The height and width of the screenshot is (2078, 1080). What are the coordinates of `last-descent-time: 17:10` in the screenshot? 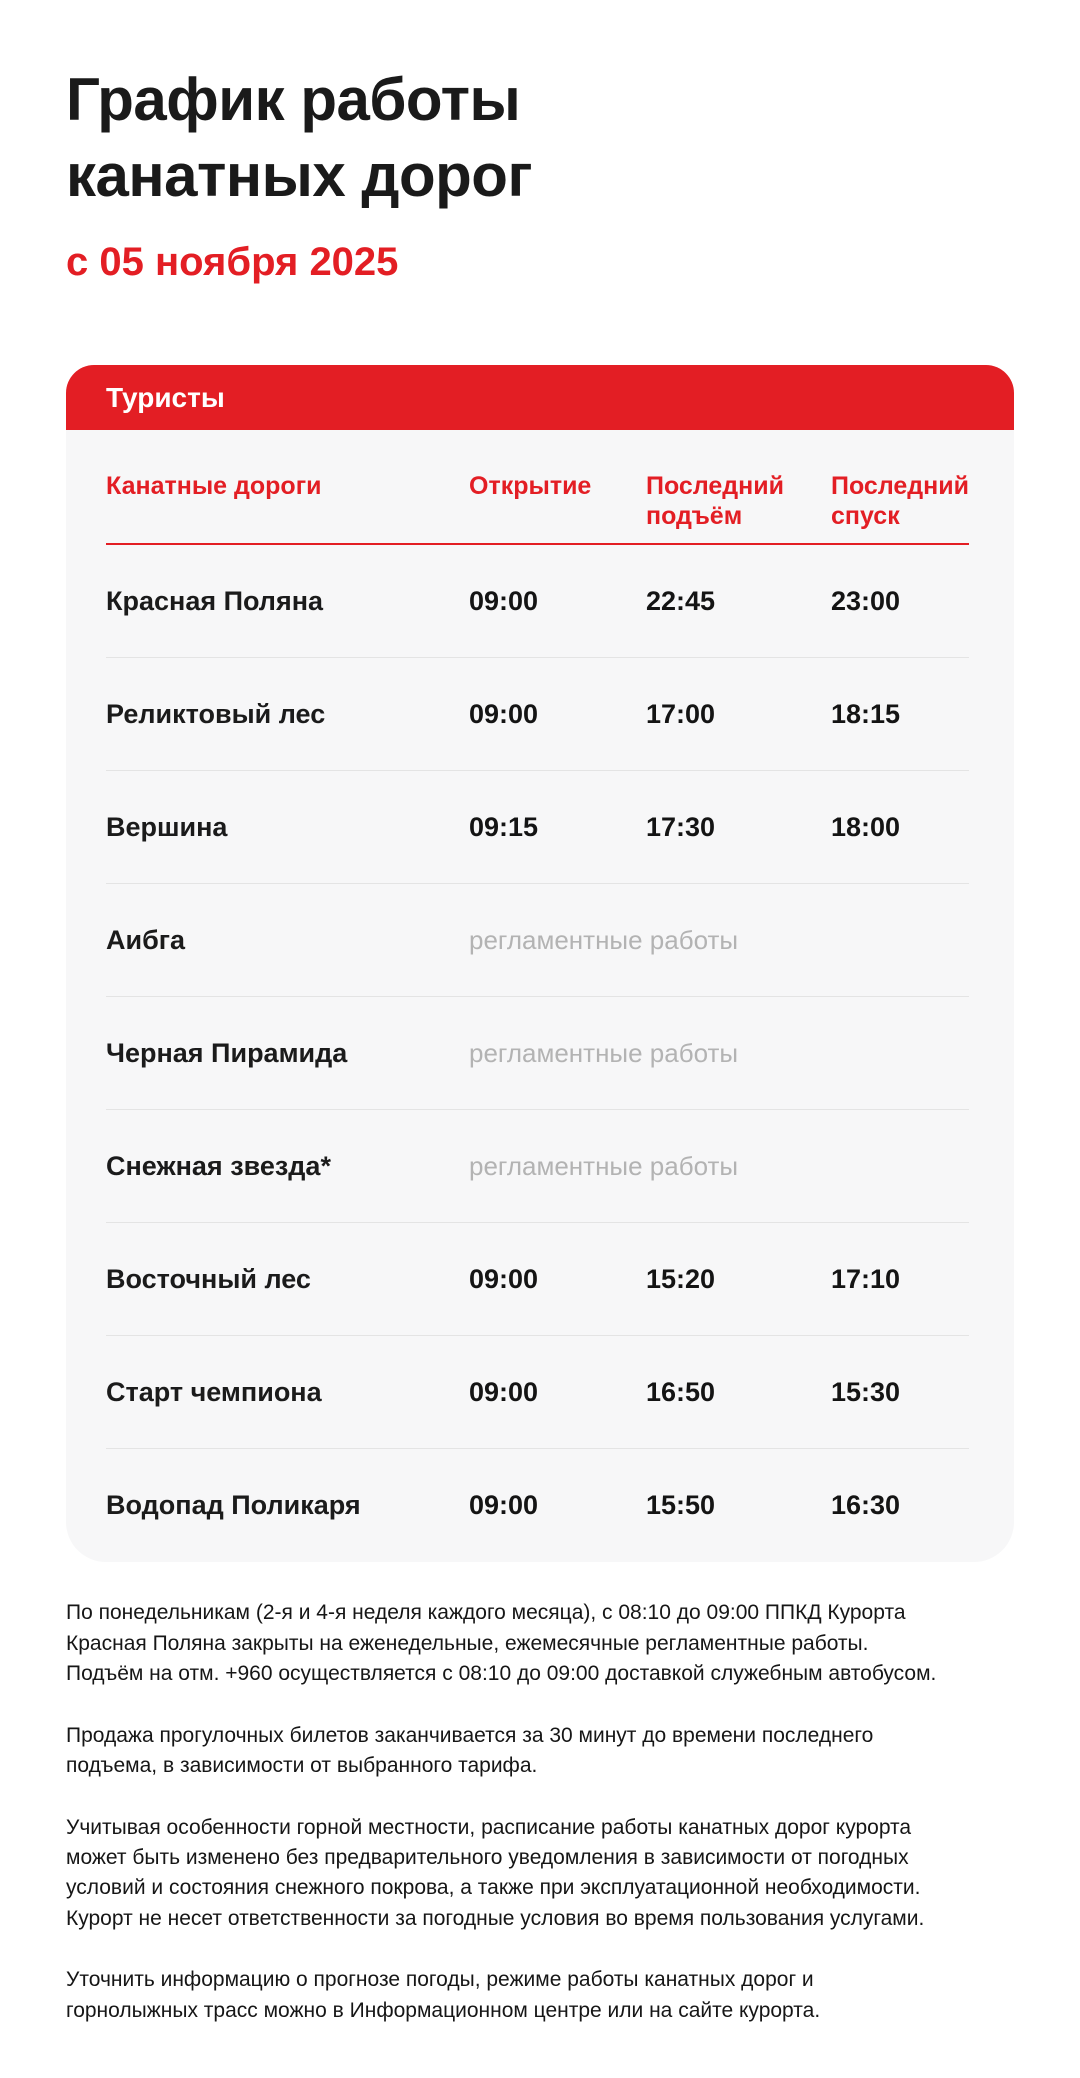 It's located at (866, 1278).